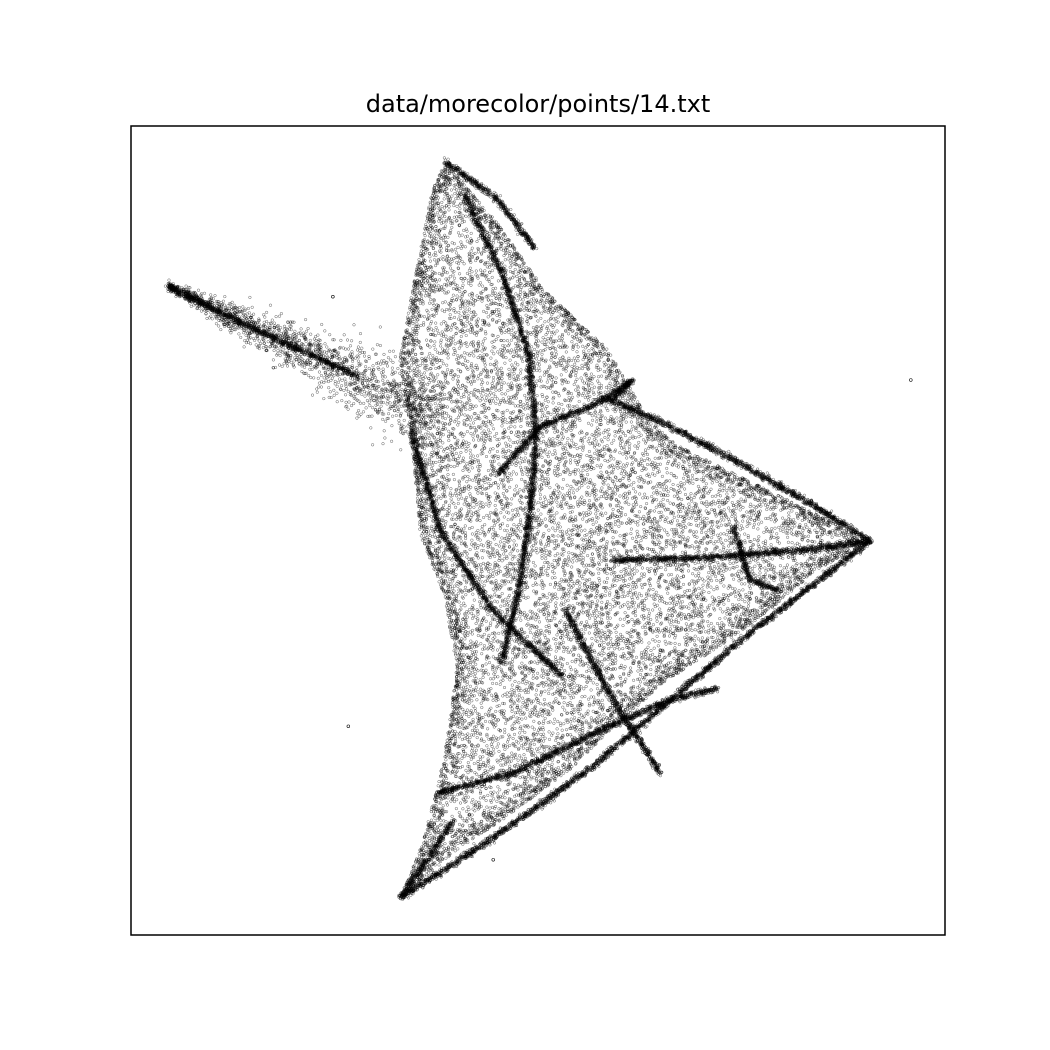 Image resolution: width=1050 pixels, height=1050 pixels. I want to click on chart-title: data/morecolor/points/14.txt, so click(538, 104).